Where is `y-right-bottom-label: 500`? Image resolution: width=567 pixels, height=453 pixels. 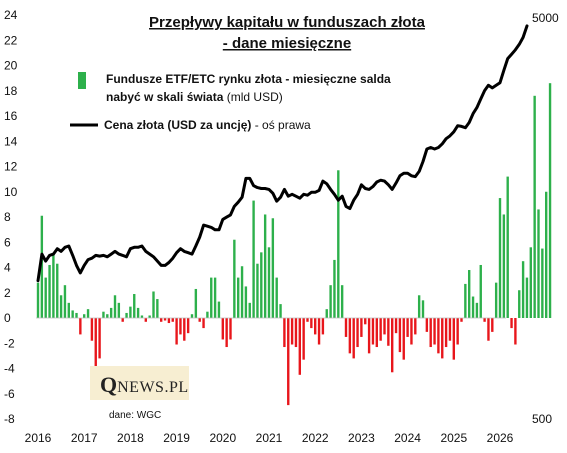 y-right-bottom-label: 500 is located at coordinates (542, 419).